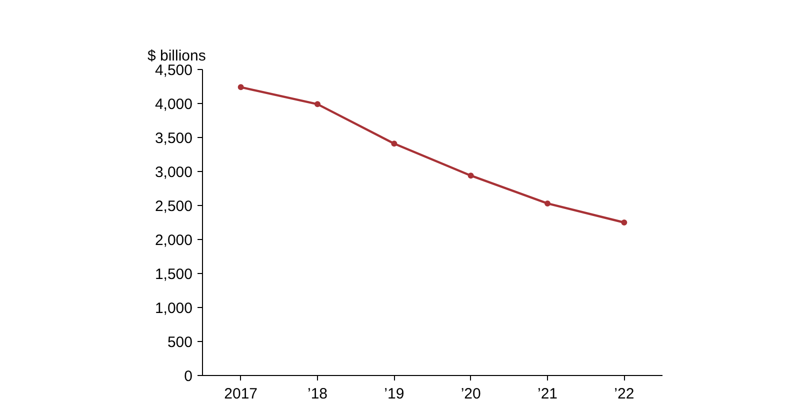 This screenshot has width=800, height=406. What do you see at coordinates (173, 308) in the screenshot?
I see `y-tick-label: 1,000` at bounding box center [173, 308].